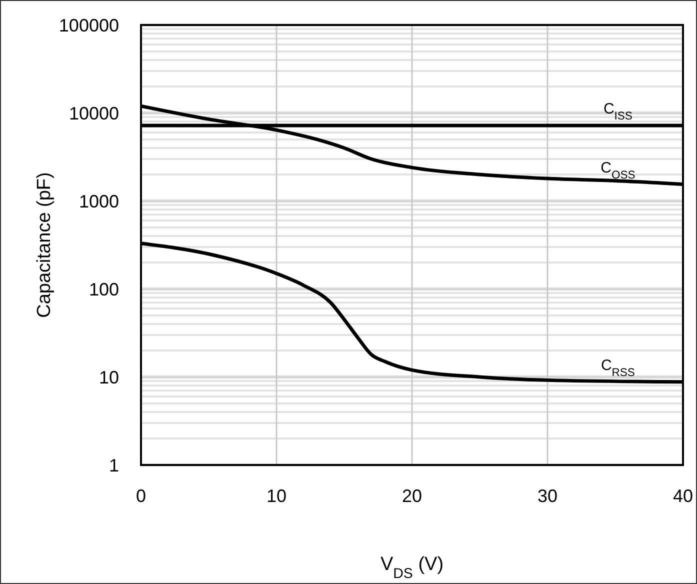 The height and width of the screenshot is (584, 697). Describe the element at coordinates (93, 113) in the screenshot. I see `y-tick-label: 10000` at that location.